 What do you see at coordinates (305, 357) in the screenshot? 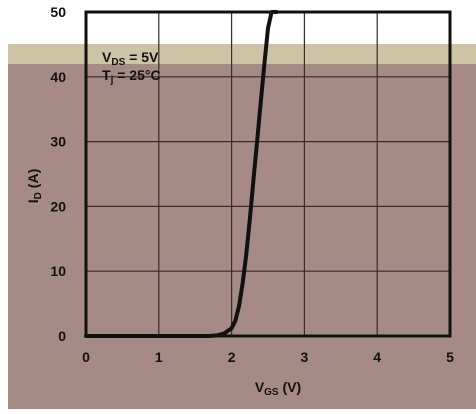
I see `x-tick-label-3: 3` at bounding box center [305, 357].